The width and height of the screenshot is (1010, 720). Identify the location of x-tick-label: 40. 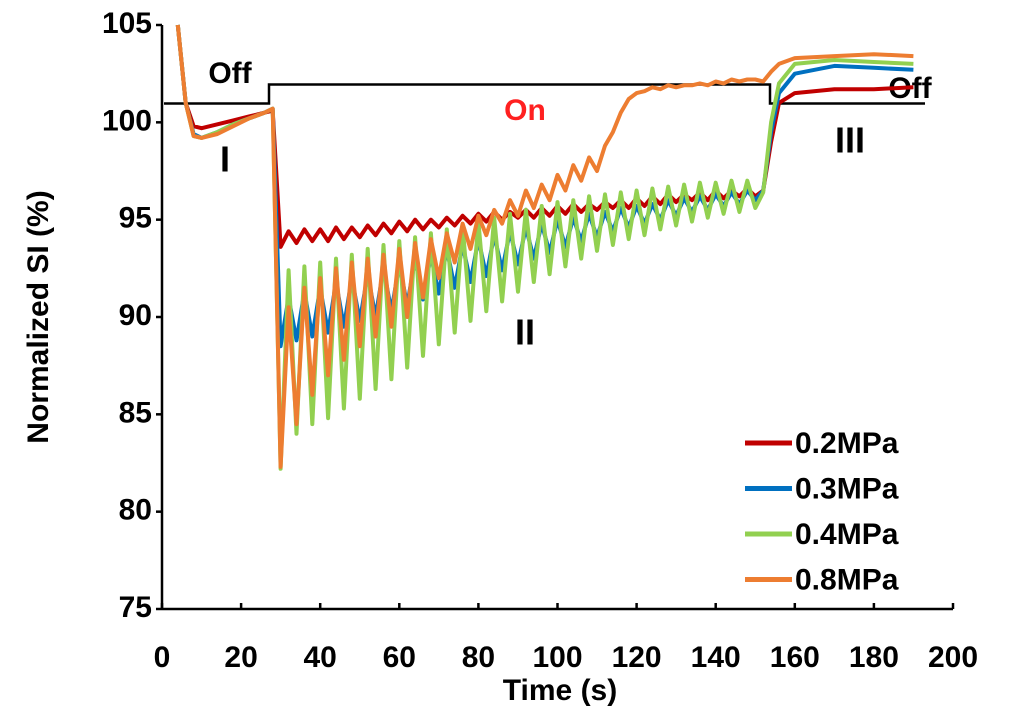
(320, 657).